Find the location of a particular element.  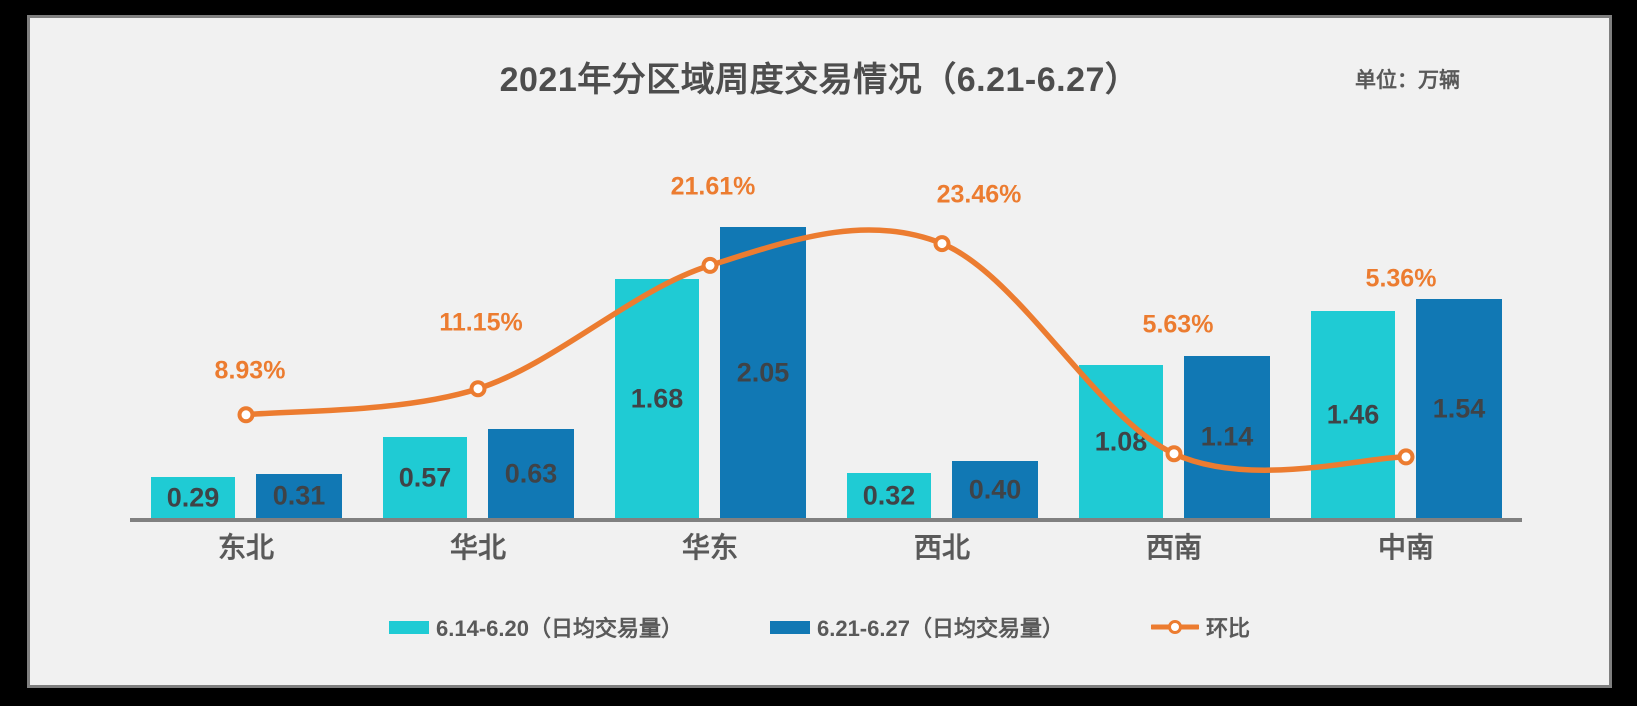

bar-value-label: 2.05 is located at coordinates (763, 372).